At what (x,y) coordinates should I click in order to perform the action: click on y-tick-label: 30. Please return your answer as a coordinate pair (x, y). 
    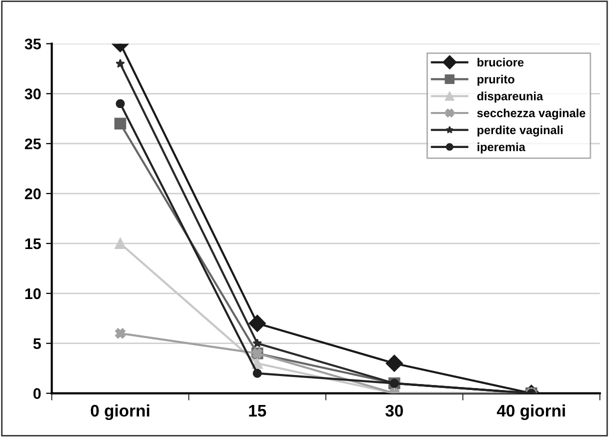
    Looking at the image, I should click on (32, 94).